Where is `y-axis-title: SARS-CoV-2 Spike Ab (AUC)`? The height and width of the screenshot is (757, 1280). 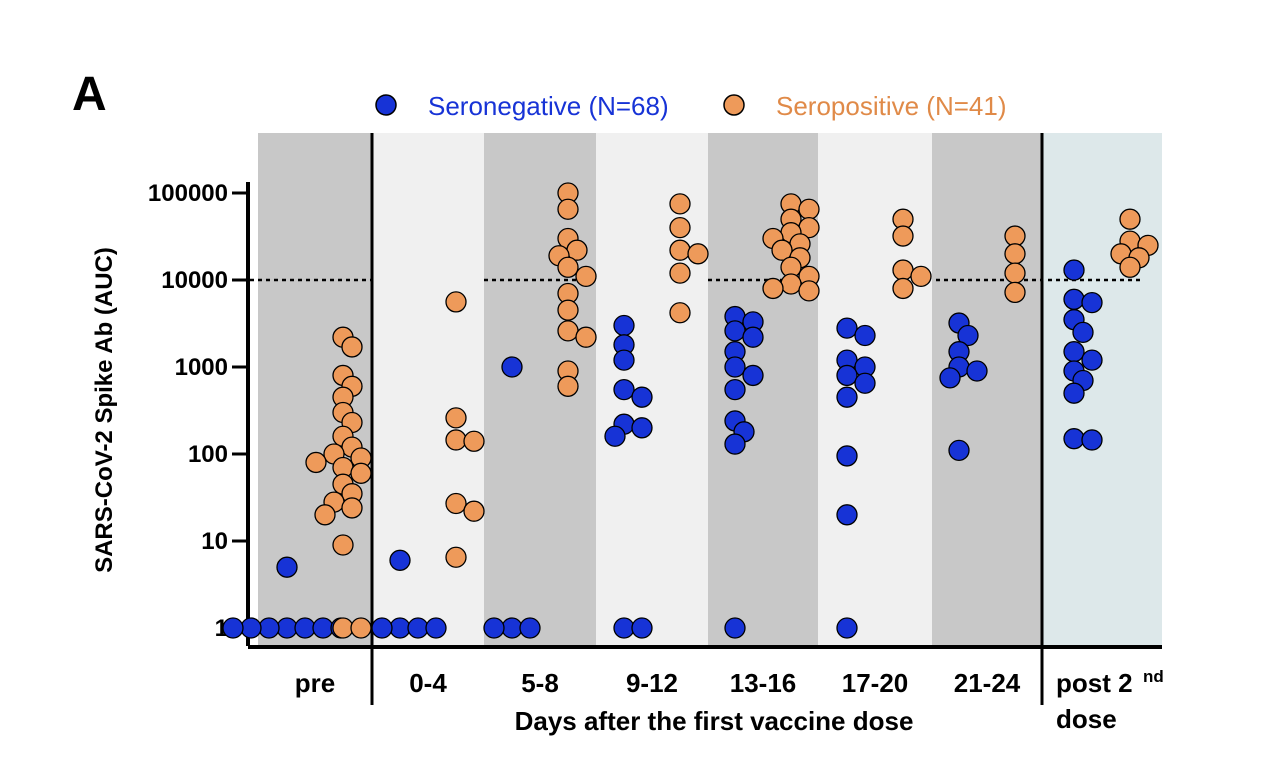
y-axis-title: SARS-CoV-2 Spike Ab (AUC) is located at coordinates (104, 410).